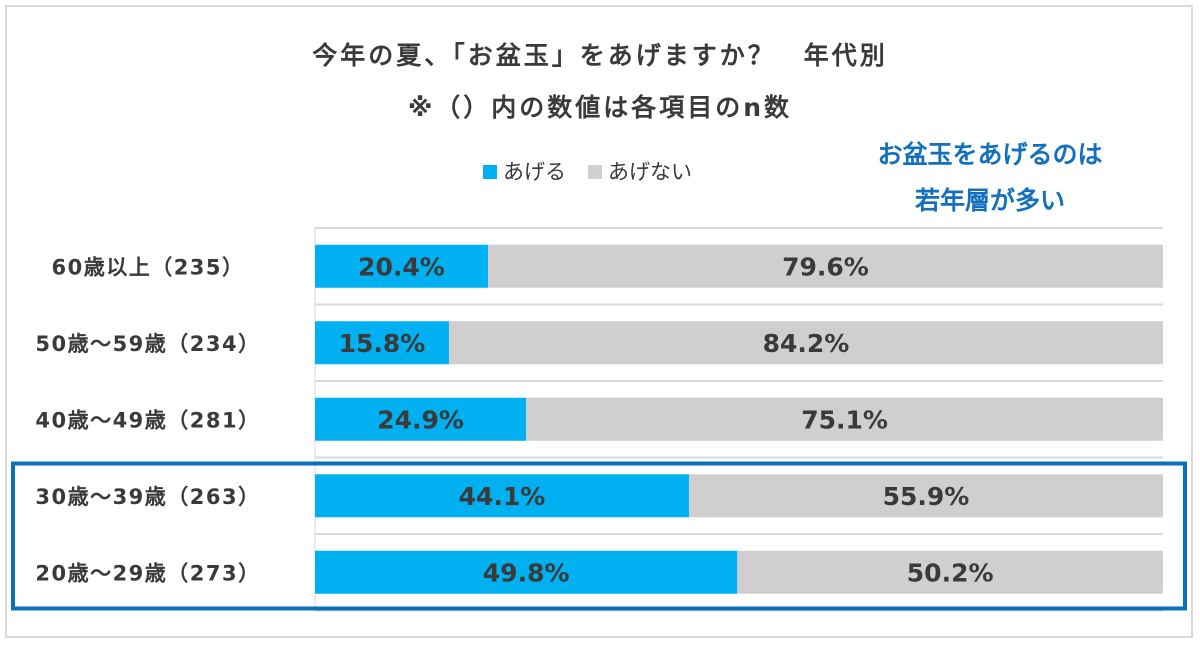 This screenshot has width=1200, height=646. I want to click on data-label: 75.1%, so click(844, 419).